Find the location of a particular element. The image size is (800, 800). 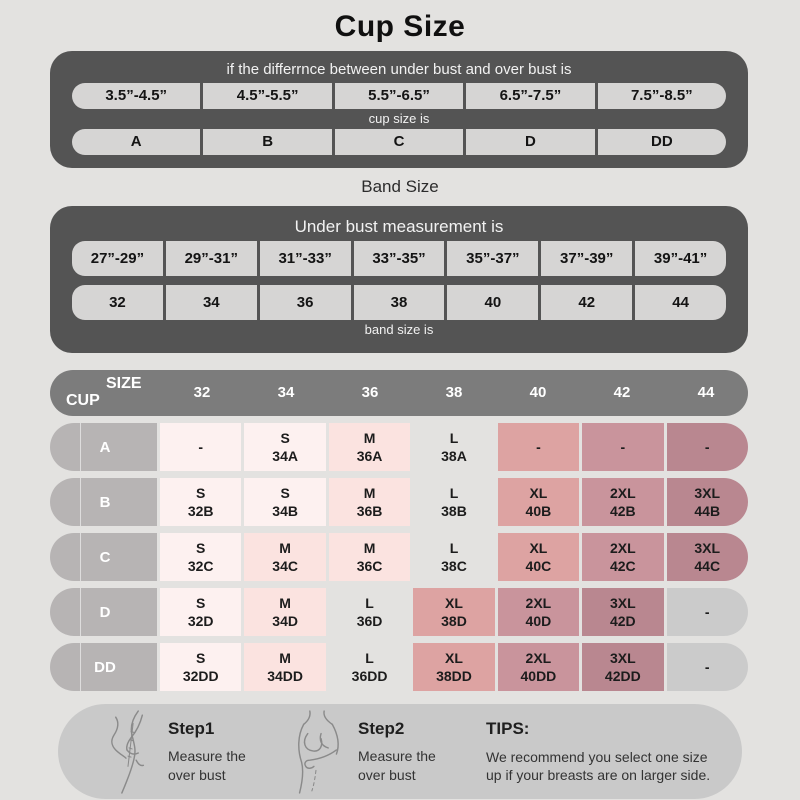

size-code: 32B is located at coordinates (200, 511).